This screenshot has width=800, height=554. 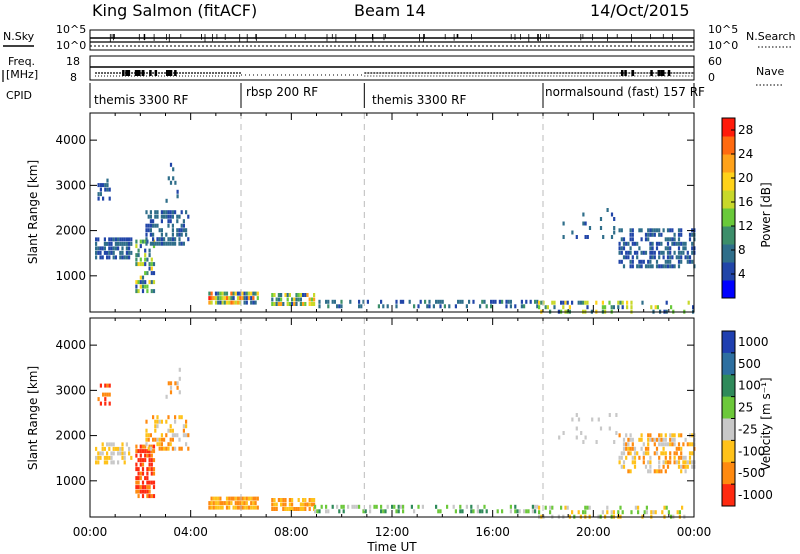 What do you see at coordinates (771, 36) in the screenshot?
I see `nsearch-label: N.Search` at bounding box center [771, 36].